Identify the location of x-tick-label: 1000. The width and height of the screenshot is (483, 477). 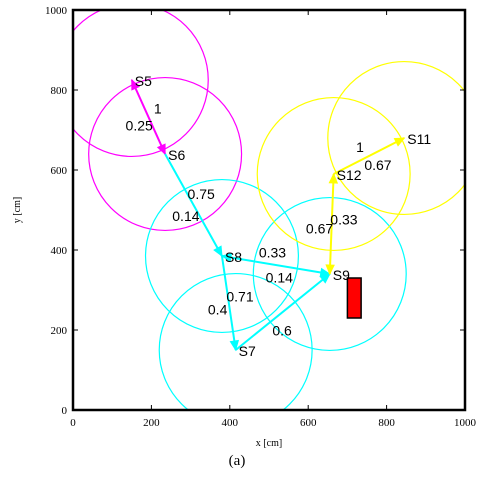
(465, 423).